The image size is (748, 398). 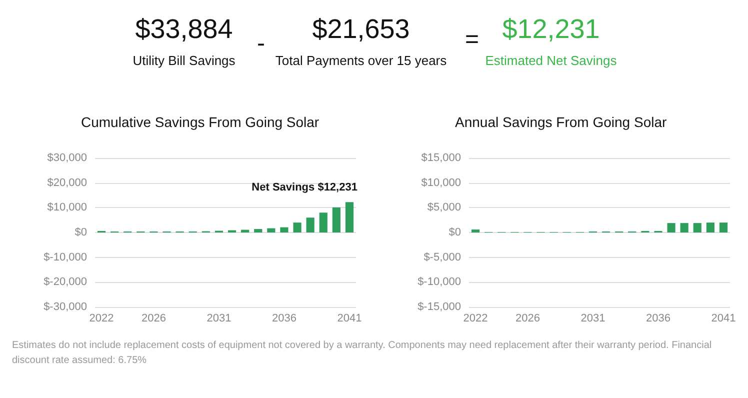 What do you see at coordinates (362, 353) in the screenshot?
I see `text: Estimates do not include replacement costs of equipment not covered by a warranty. Components may need replacement after their warranty period. Financial discount rate assumed: 6.75%` at bounding box center [362, 353].